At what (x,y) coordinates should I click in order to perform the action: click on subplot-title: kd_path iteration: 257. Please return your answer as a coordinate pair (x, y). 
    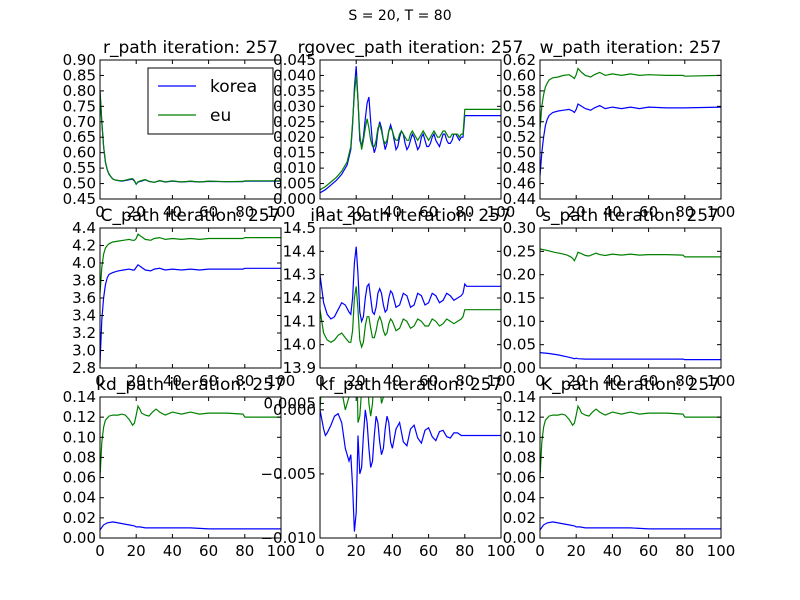
    Looking at the image, I should click on (190, 385).